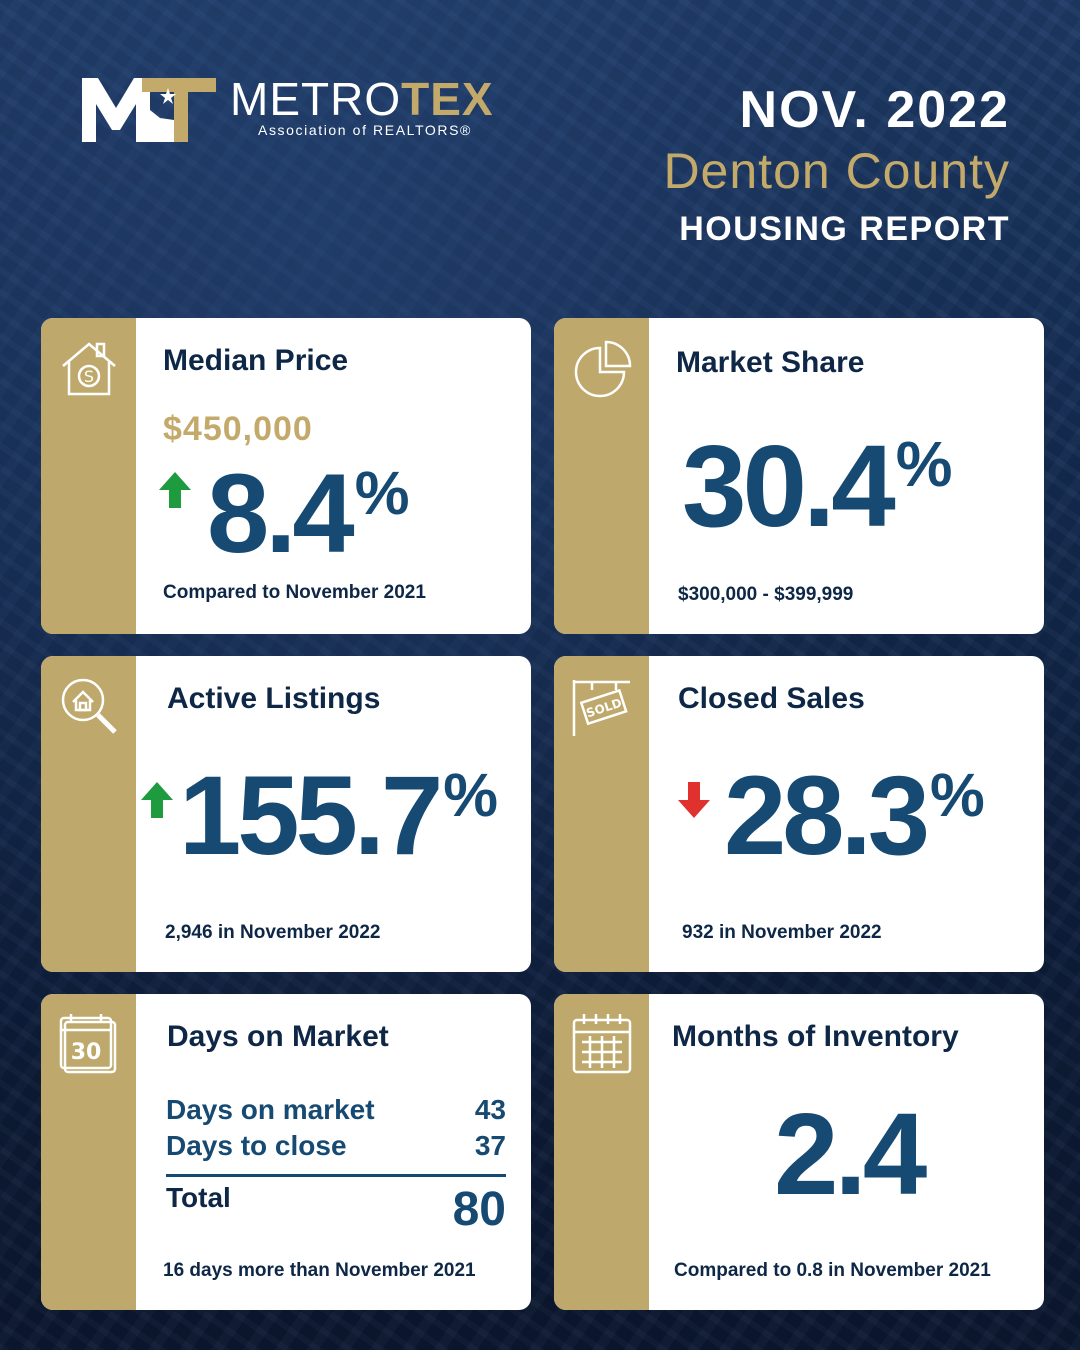 This screenshot has width=1080, height=1350. Describe the element at coordinates (336, 1145) in the screenshot. I see `days-to-close-row: Days to close 37` at that location.